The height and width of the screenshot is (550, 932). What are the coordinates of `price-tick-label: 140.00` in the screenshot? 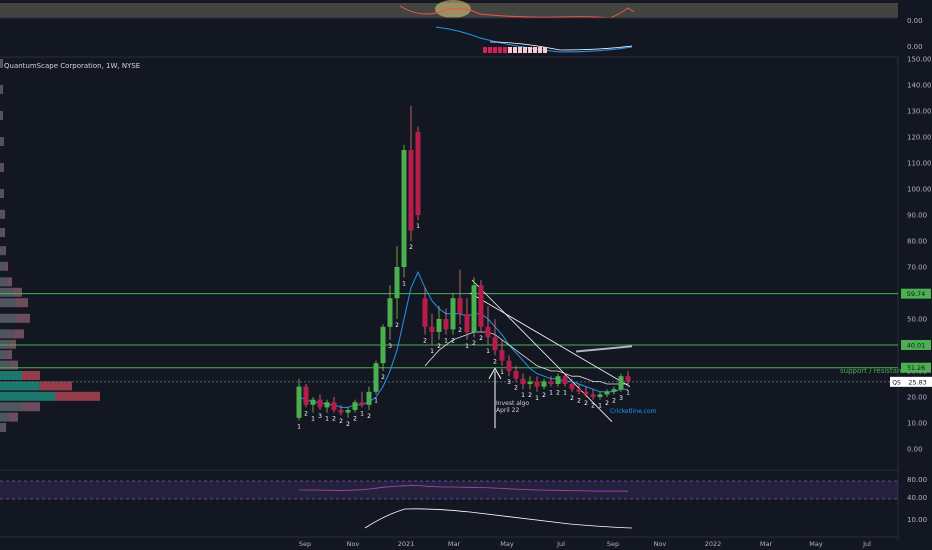 It's located at (919, 86).